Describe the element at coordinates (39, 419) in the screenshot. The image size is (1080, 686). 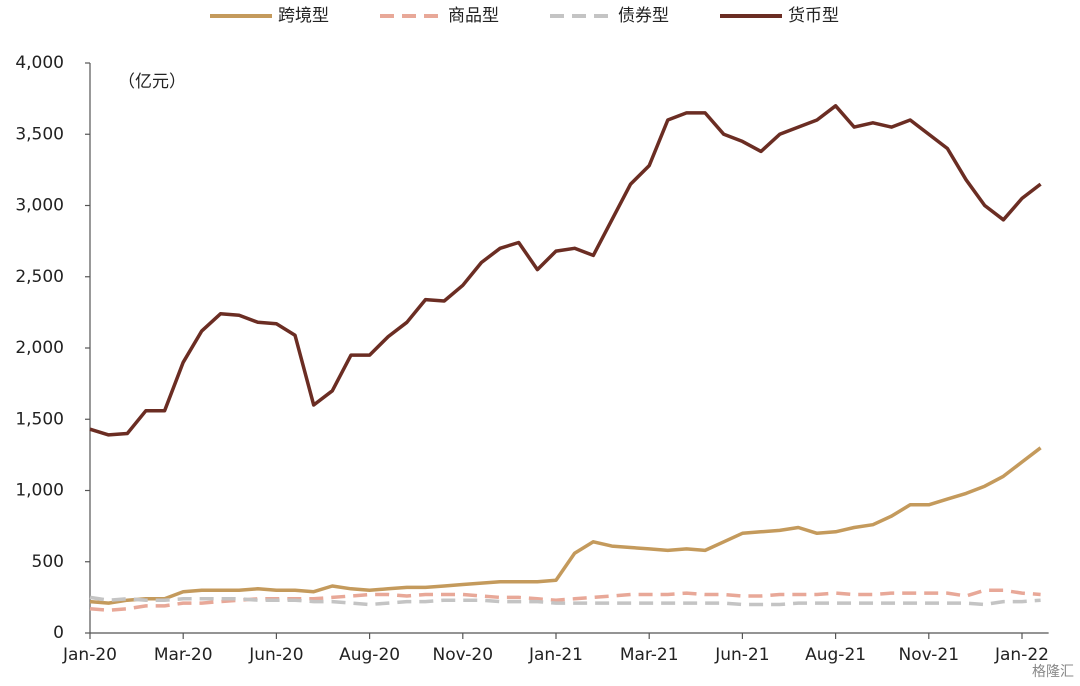
I see `y-tick-label: 1,500` at that location.